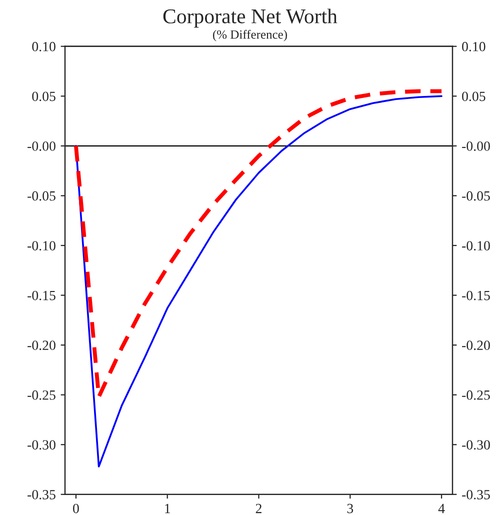  I want to click on y-tick-label: -0.15, so click(42, 295).